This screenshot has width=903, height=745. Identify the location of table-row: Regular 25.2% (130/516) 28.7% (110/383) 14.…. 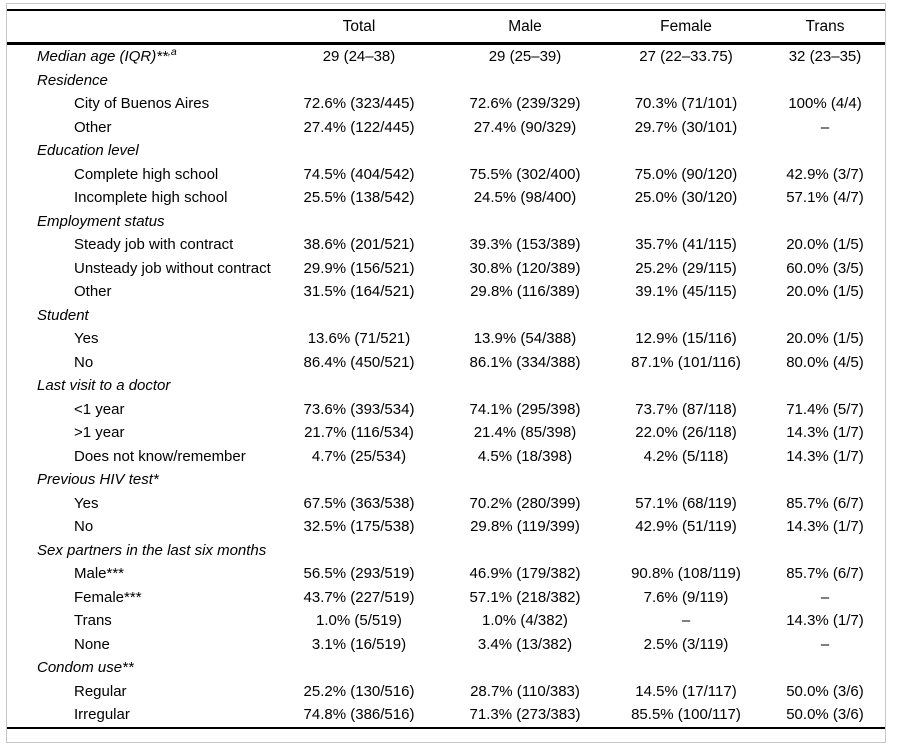
(446, 692).